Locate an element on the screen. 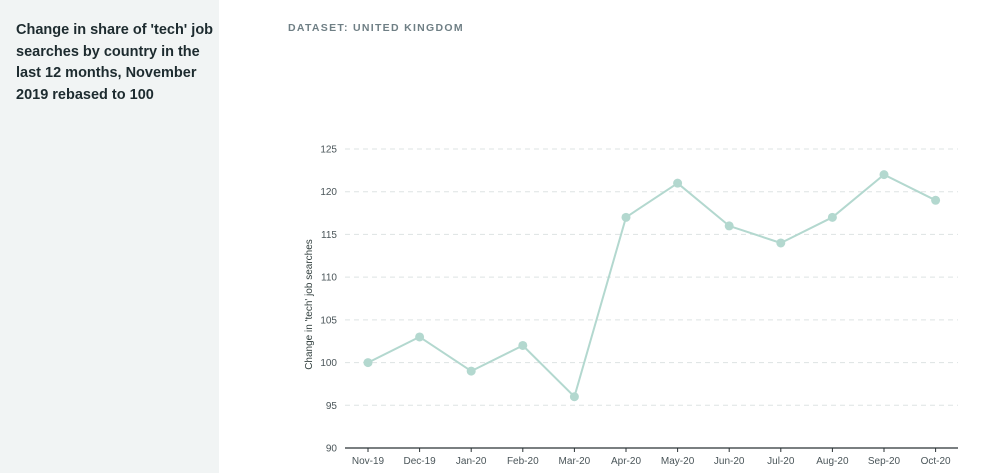  y-tick-label: 90 is located at coordinates (332, 449).